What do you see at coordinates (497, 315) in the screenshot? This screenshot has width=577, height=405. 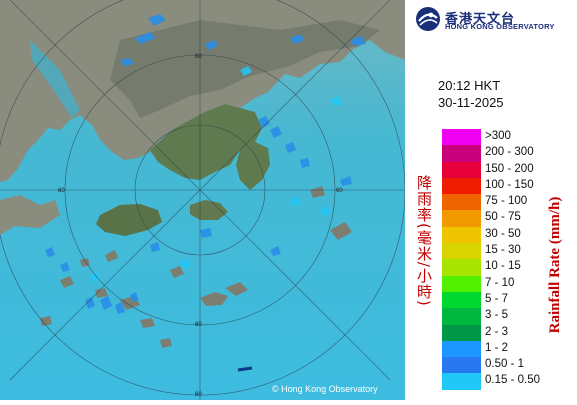 I see `legend-label: 3 - 5` at bounding box center [497, 315].